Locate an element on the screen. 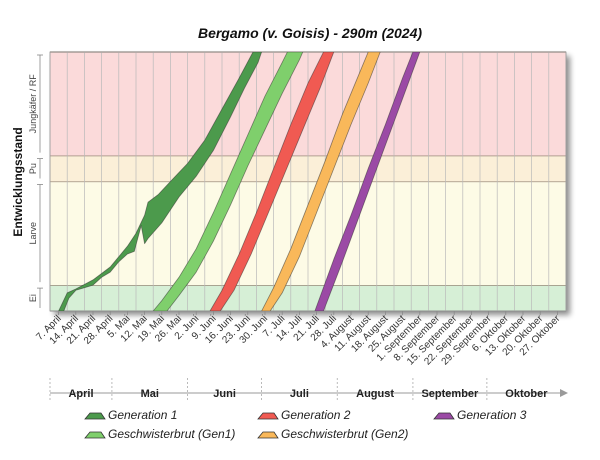 The height and width of the screenshot is (460, 600). chart-title: Bergamo (v. Goisis) - 290m (2024) is located at coordinates (310, 33).